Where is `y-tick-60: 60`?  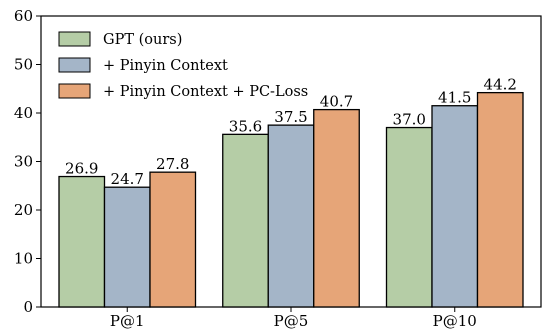 y-tick-60: 60 is located at coordinates (27, 16).